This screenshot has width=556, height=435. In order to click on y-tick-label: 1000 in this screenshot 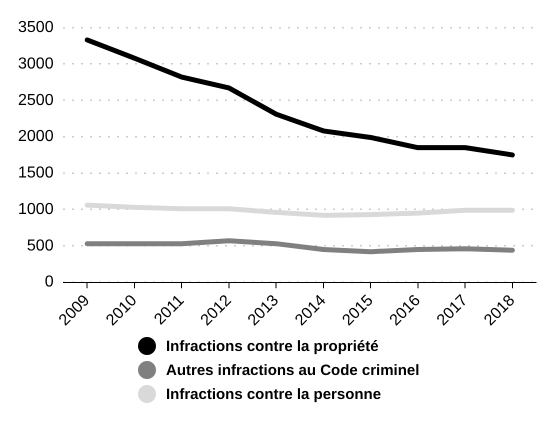, I will do `click(36, 209)`.